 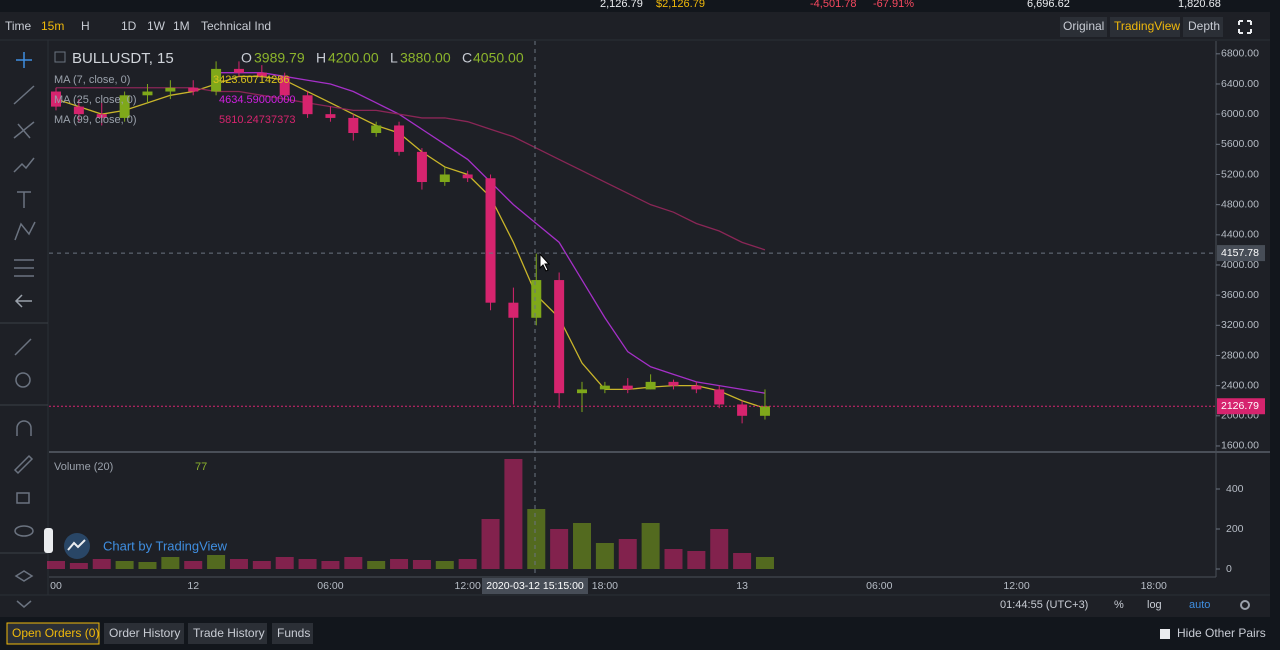 I want to click on tradingview-button: TradingView, so click(x=1147, y=26).